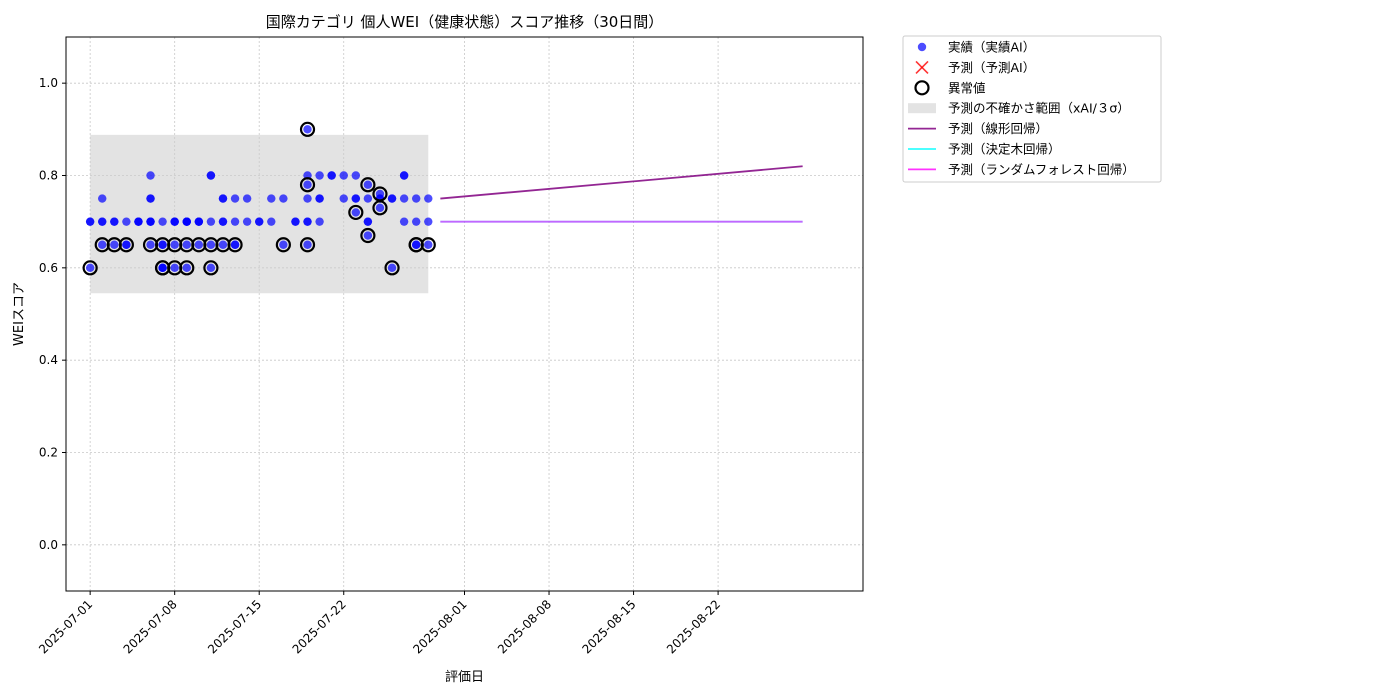  What do you see at coordinates (693, 626) in the screenshot?
I see `x-tick-label: 2025-08-22` at bounding box center [693, 626].